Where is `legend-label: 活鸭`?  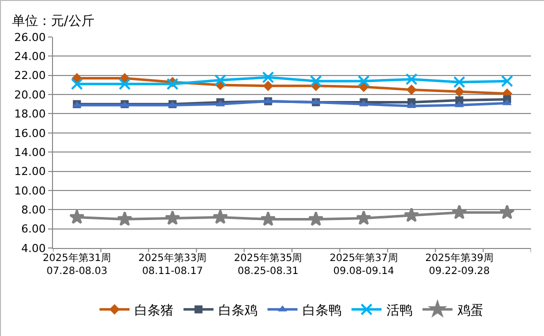 legend-label: 活鸭 is located at coordinates (399, 310).